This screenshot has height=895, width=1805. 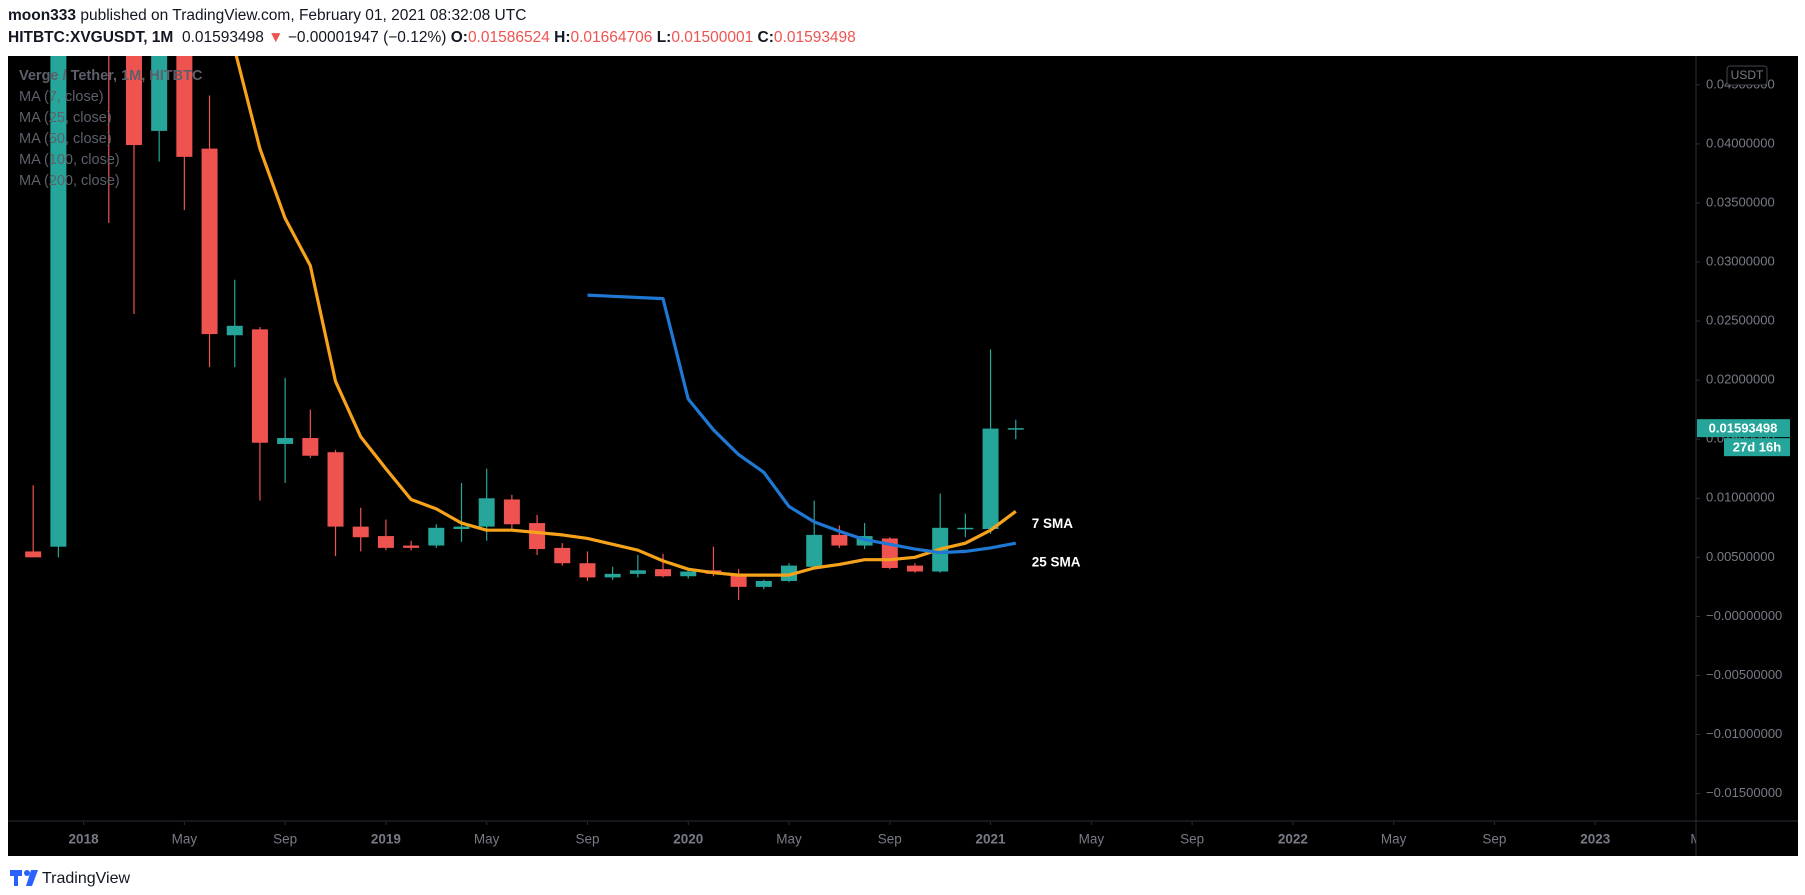 I want to click on o-value: 0.01586524, so click(x=508, y=37).